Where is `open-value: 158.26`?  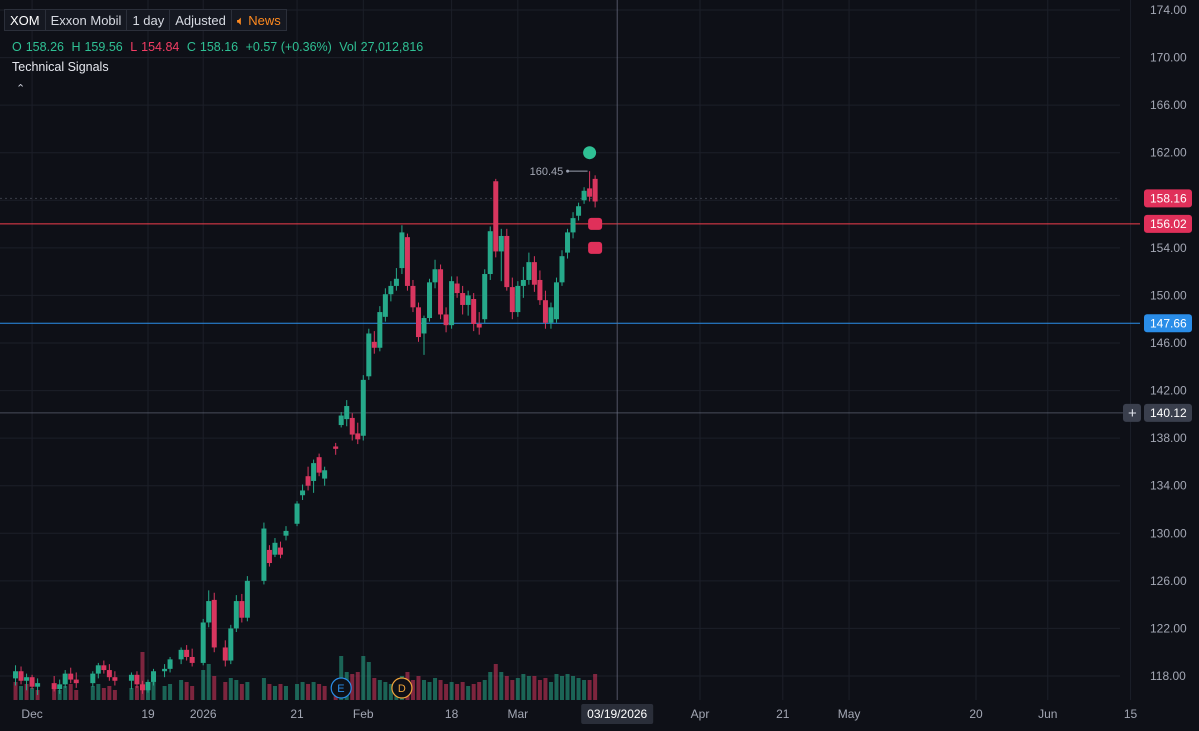 open-value: 158.26 is located at coordinates (44, 47).